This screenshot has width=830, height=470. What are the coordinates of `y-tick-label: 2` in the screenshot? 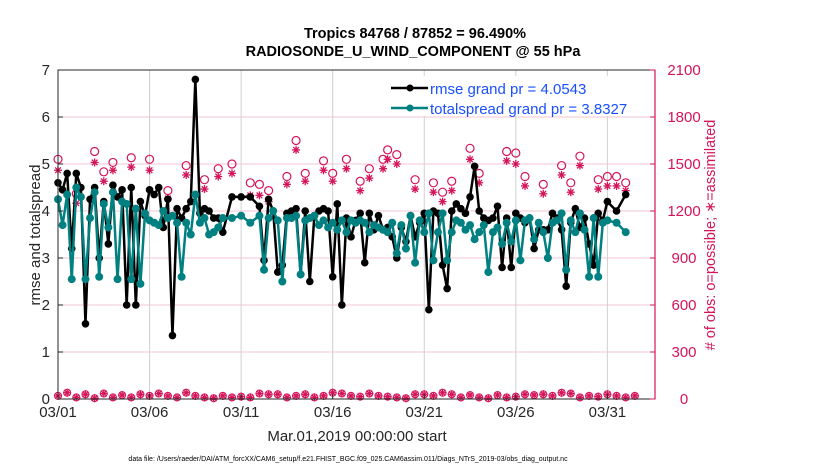 It's located at (46, 305).